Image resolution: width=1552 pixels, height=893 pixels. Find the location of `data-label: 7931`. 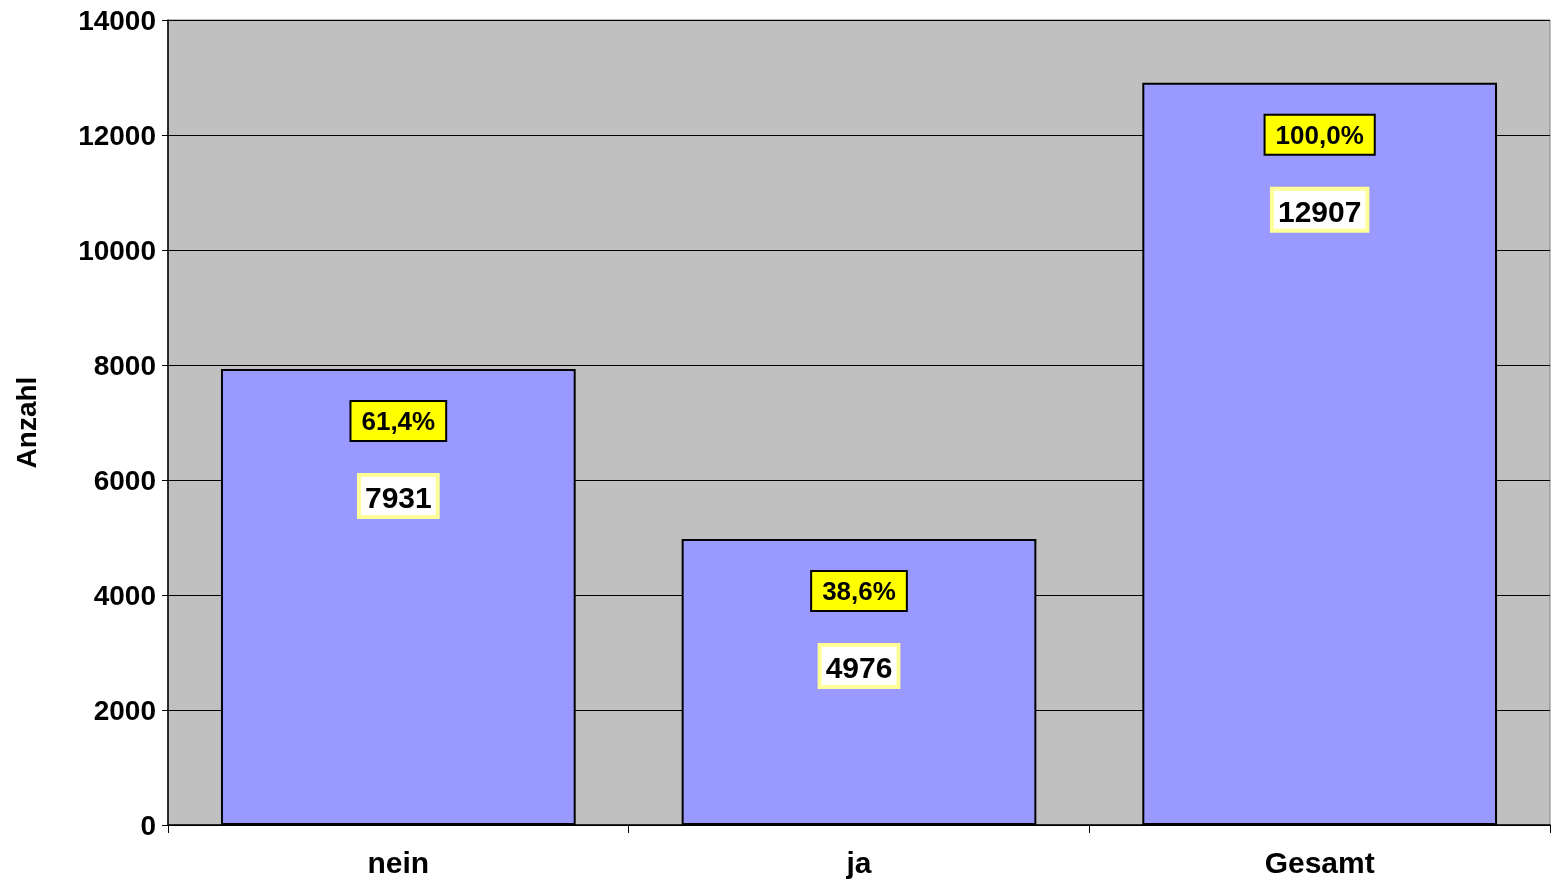

data-label: 7931 is located at coordinates (398, 498).